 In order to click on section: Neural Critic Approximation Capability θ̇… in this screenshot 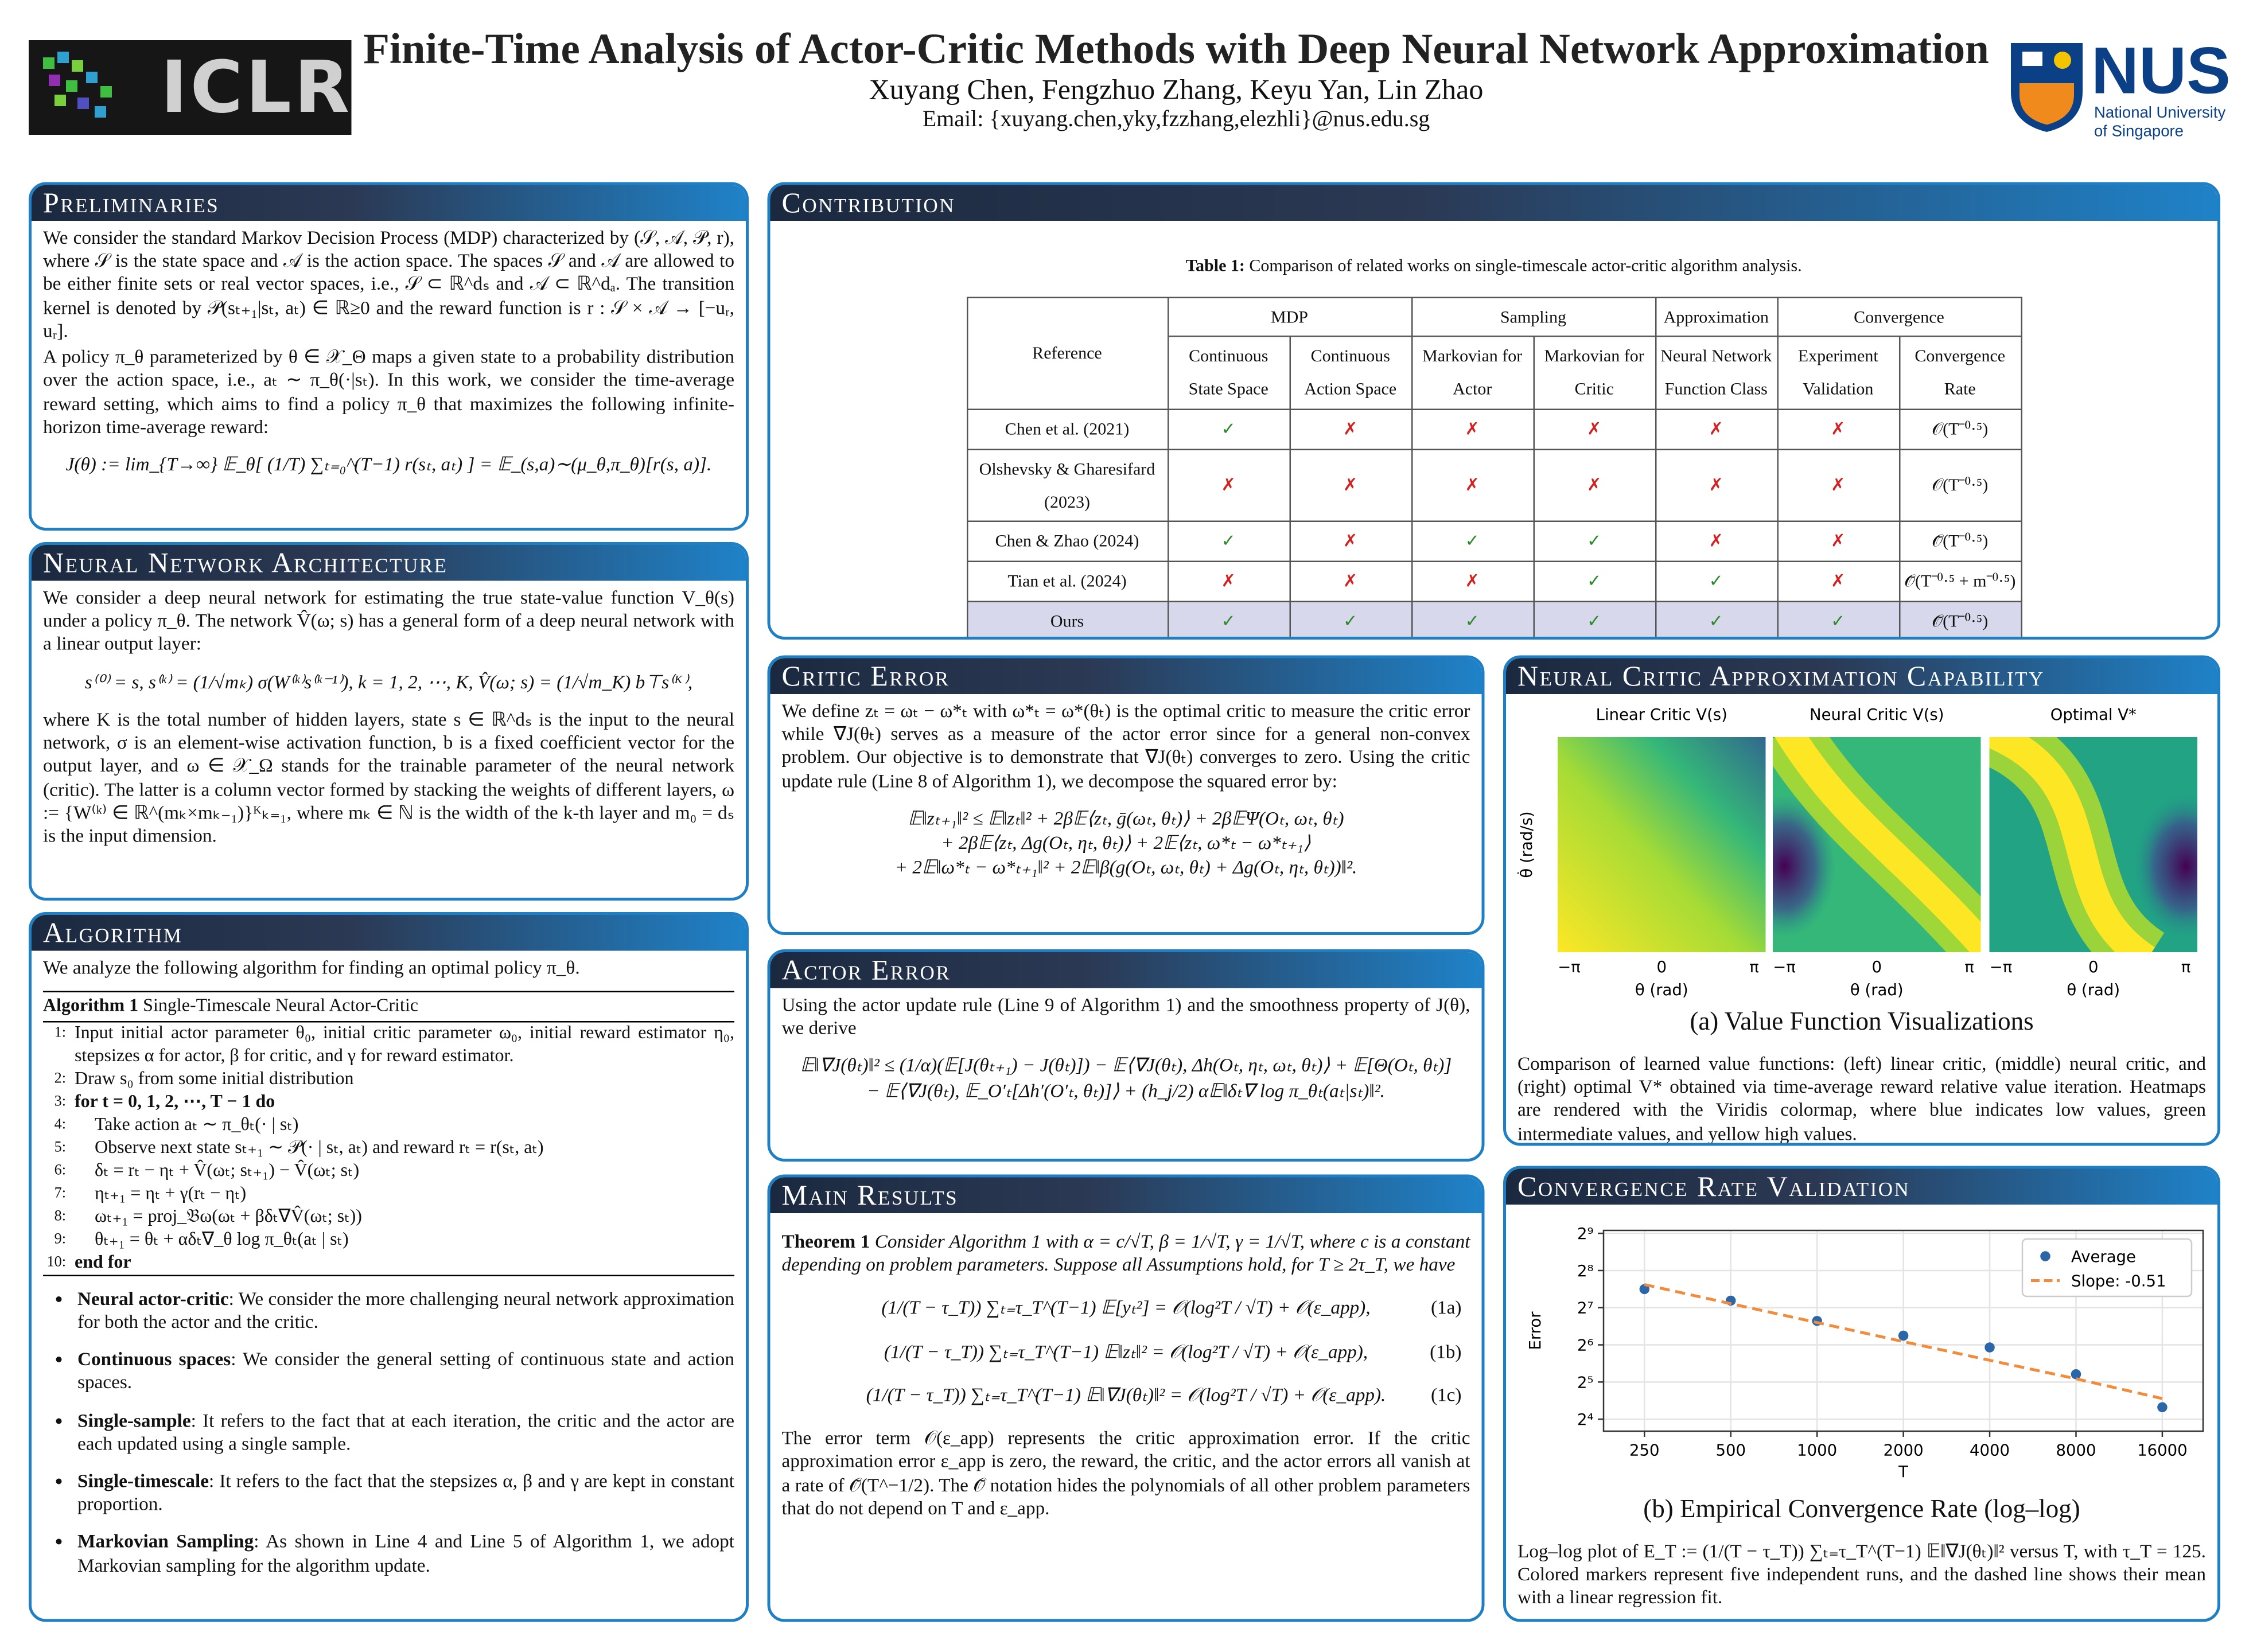, I will do `click(1862, 900)`.